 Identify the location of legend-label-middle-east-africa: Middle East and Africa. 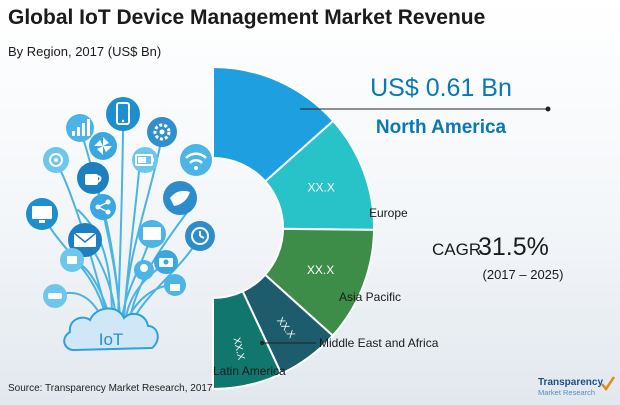
(379, 343).